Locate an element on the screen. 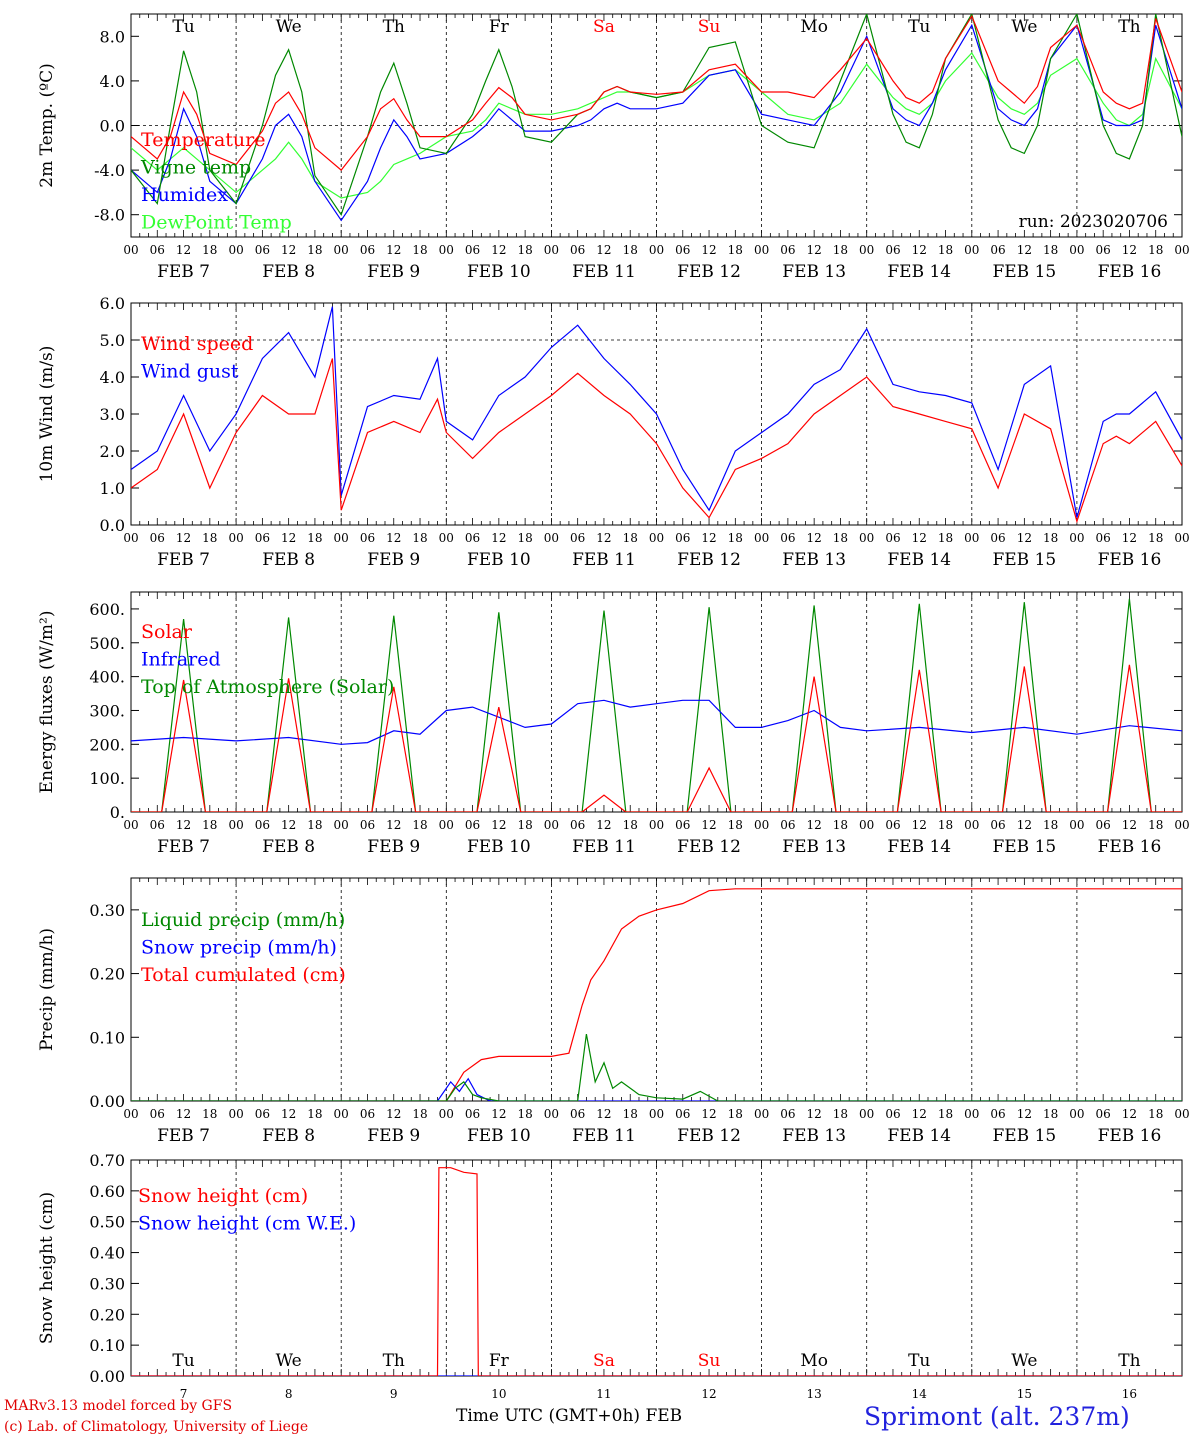 The height and width of the screenshot is (1440, 1194). day-name-label: Tu is located at coordinates (183, 27).